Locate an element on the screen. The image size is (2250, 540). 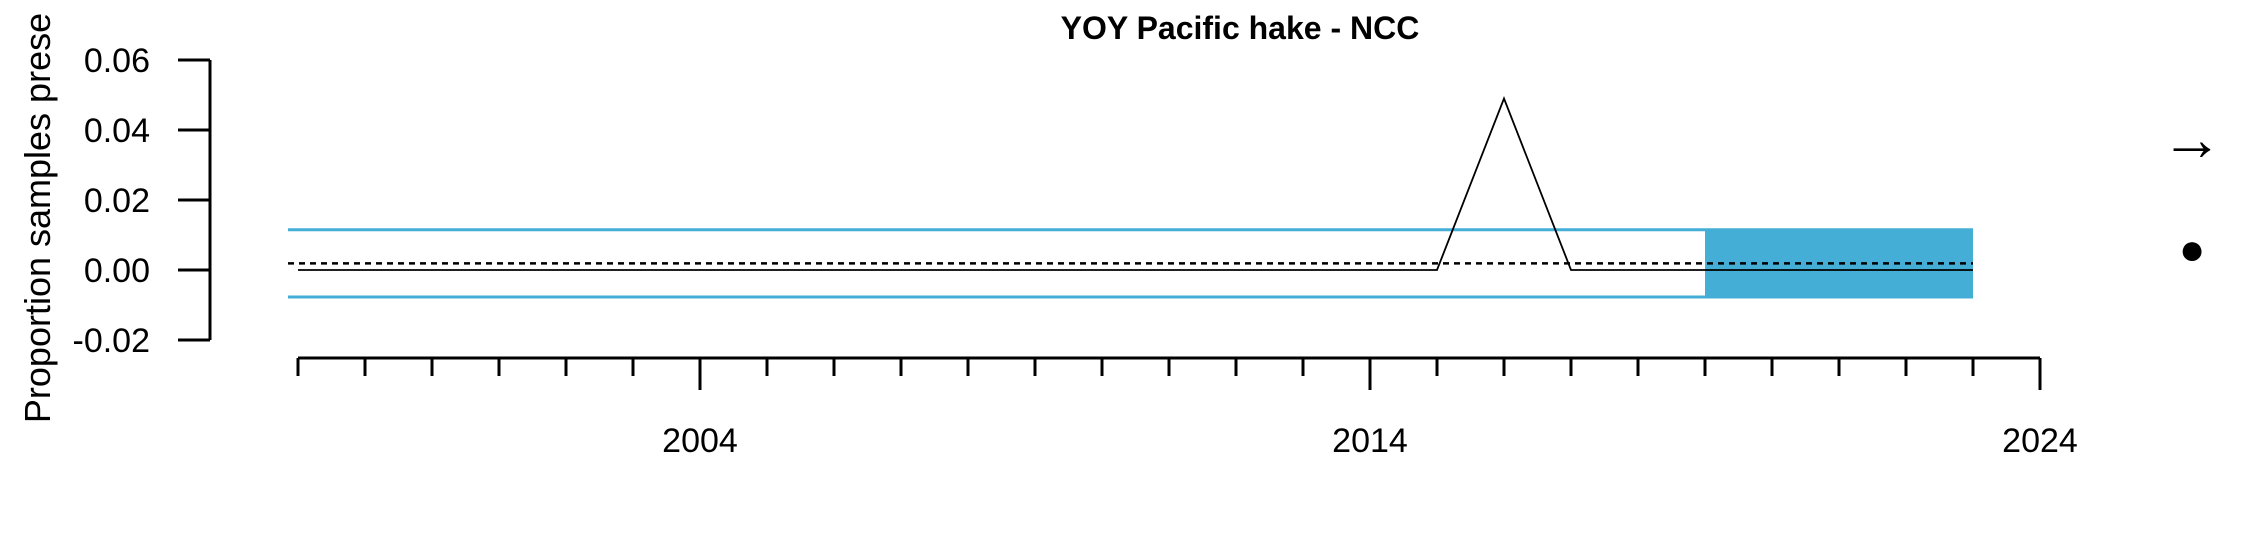
y-tick-label: 0.06 is located at coordinates (117, 61).